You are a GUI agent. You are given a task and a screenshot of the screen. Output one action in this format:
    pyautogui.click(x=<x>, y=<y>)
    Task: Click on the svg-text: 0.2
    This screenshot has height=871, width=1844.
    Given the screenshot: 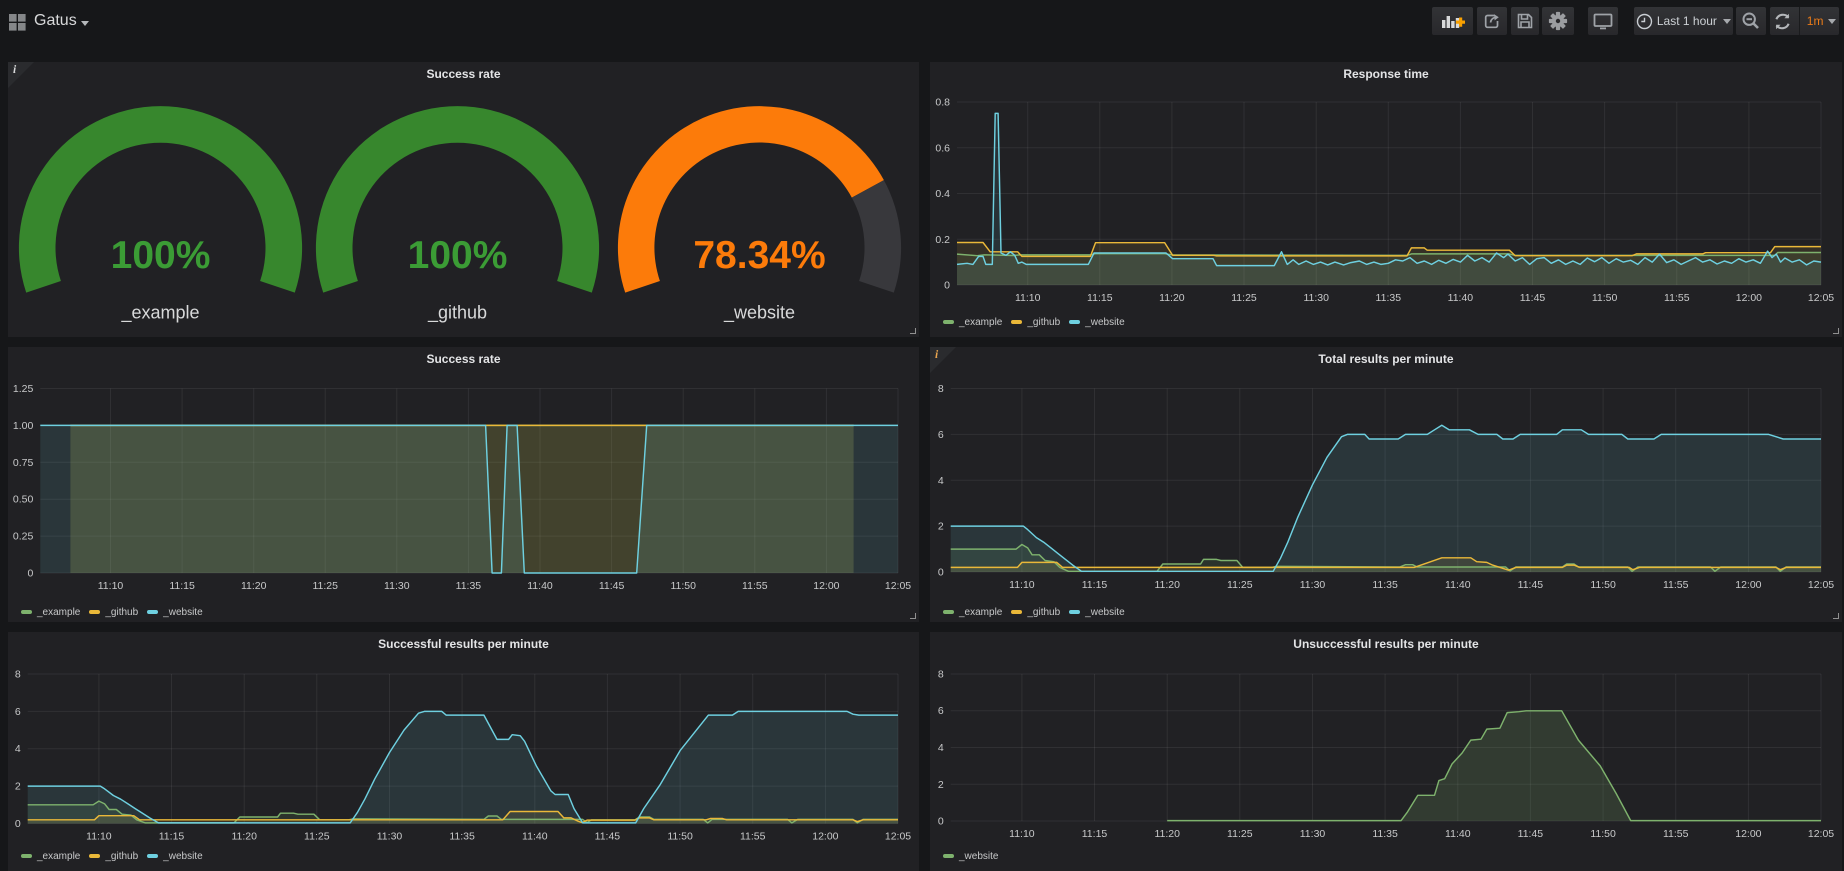 What is the action you would take?
    pyautogui.click(x=942, y=240)
    